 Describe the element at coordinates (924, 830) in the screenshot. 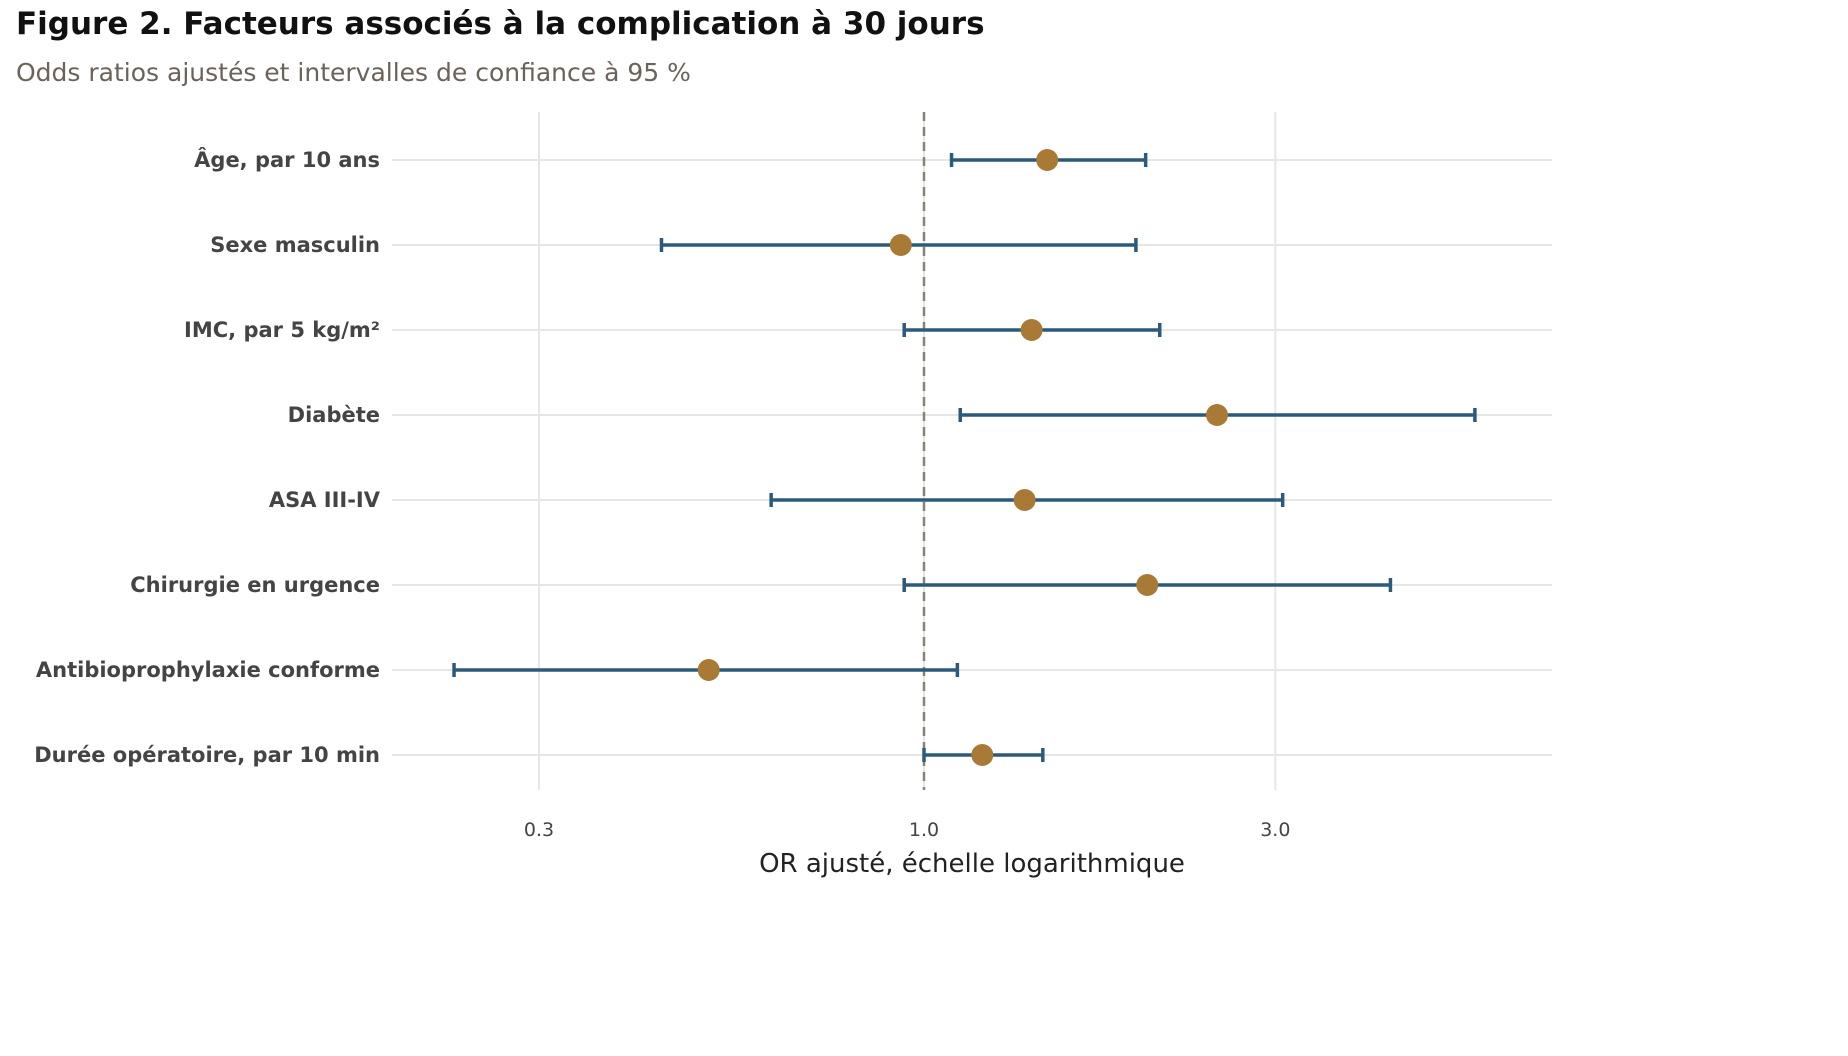

I see `x-tick-label: 1.0` at that location.